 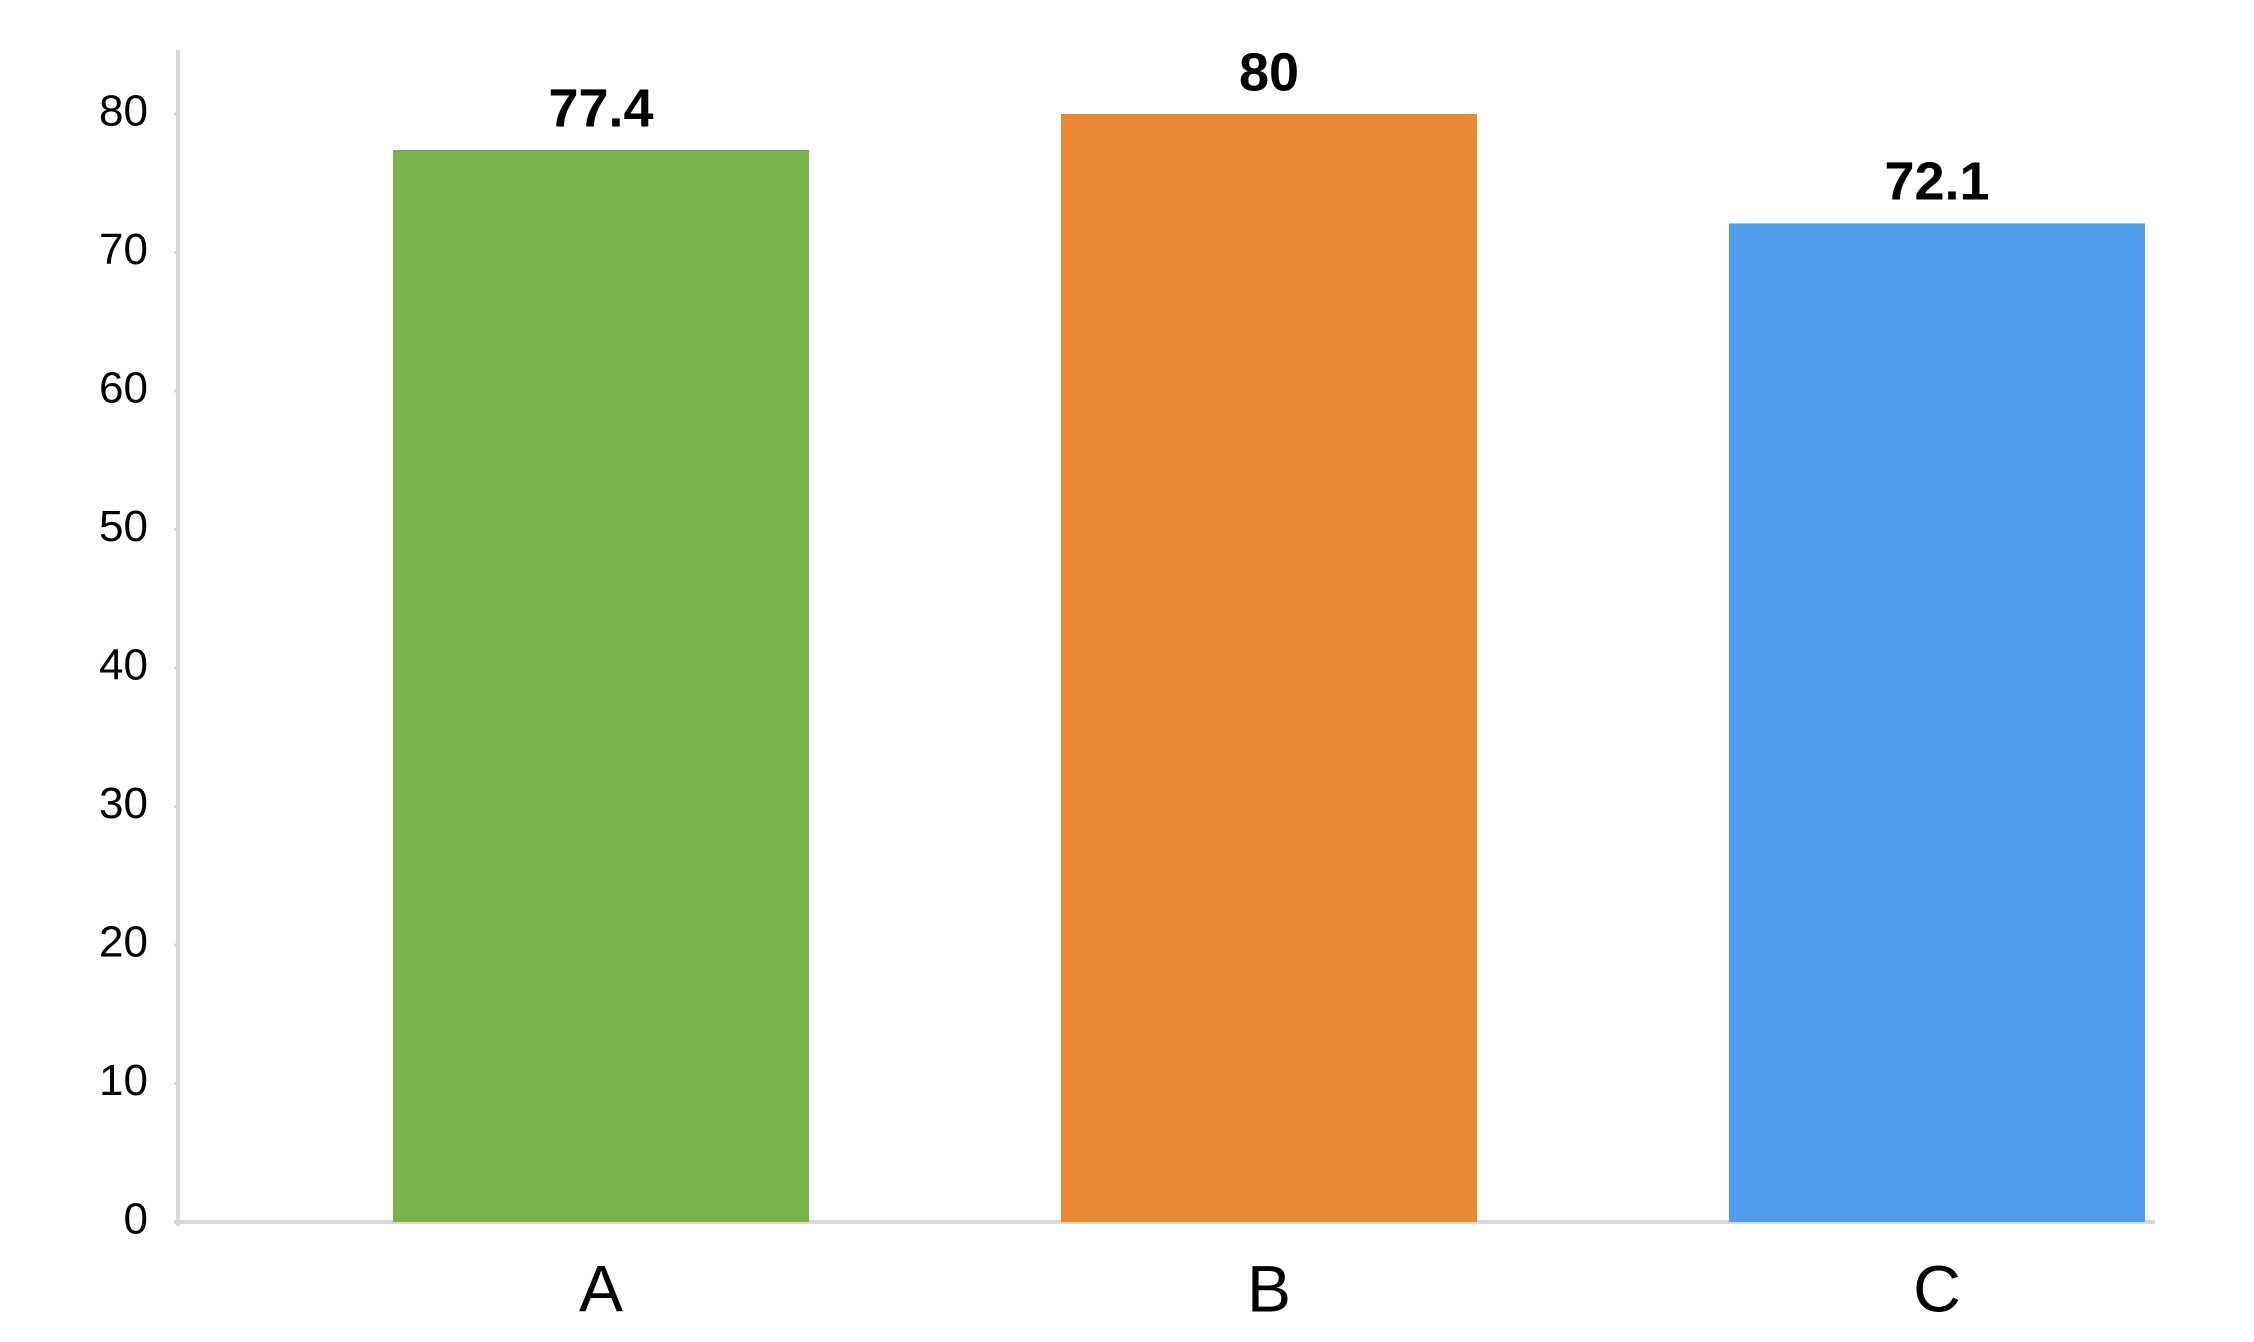 What do you see at coordinates (136, 1219) in the screenshot?
I see `y-tick-label: 0` at bounding box center [136, 1219].